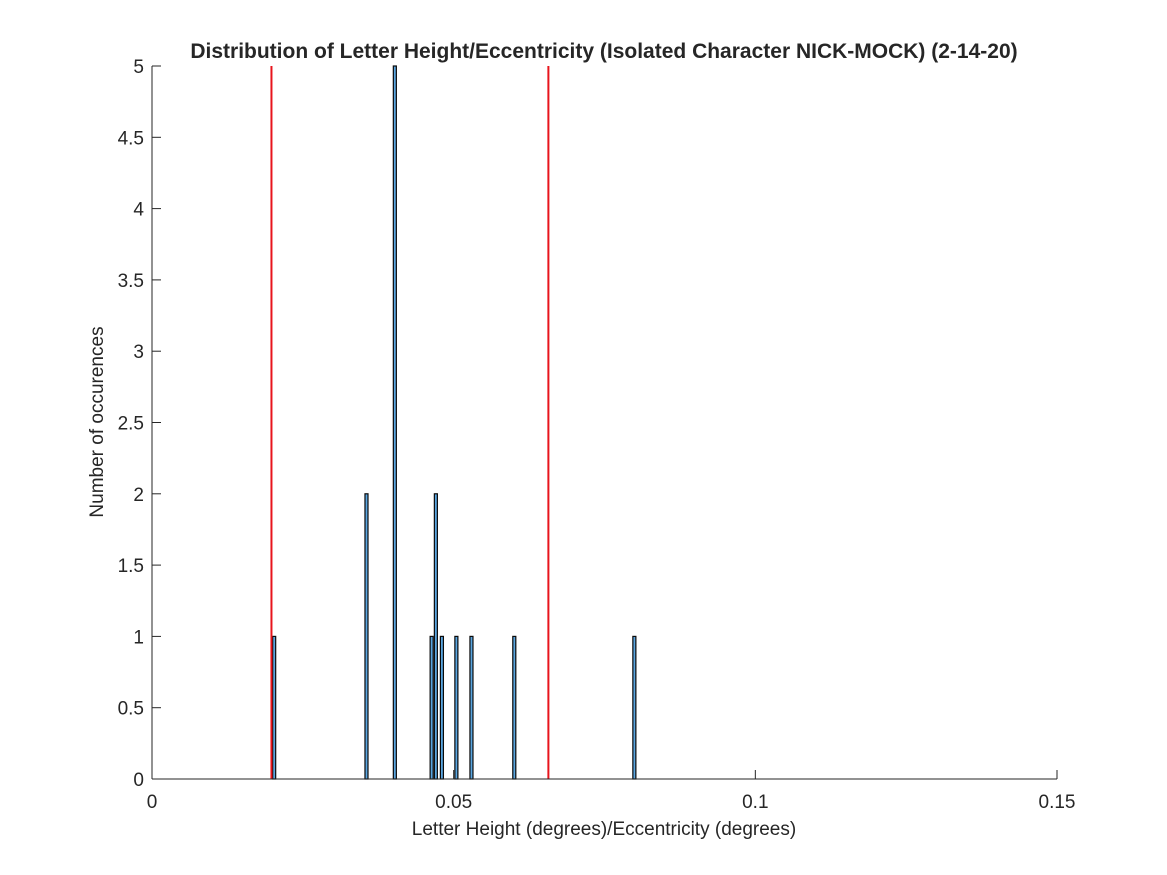  Describe the element at coordinates (138, 780) in the screenshot. I see `y-tick-label: 0` at that location.